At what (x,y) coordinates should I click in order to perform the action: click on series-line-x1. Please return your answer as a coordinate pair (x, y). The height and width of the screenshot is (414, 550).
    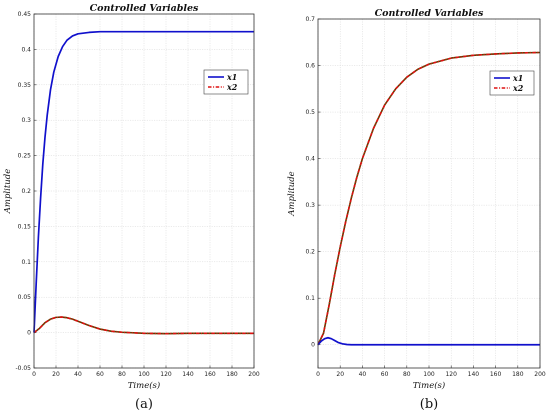
    Looking at the image, I should click on (428, 341).